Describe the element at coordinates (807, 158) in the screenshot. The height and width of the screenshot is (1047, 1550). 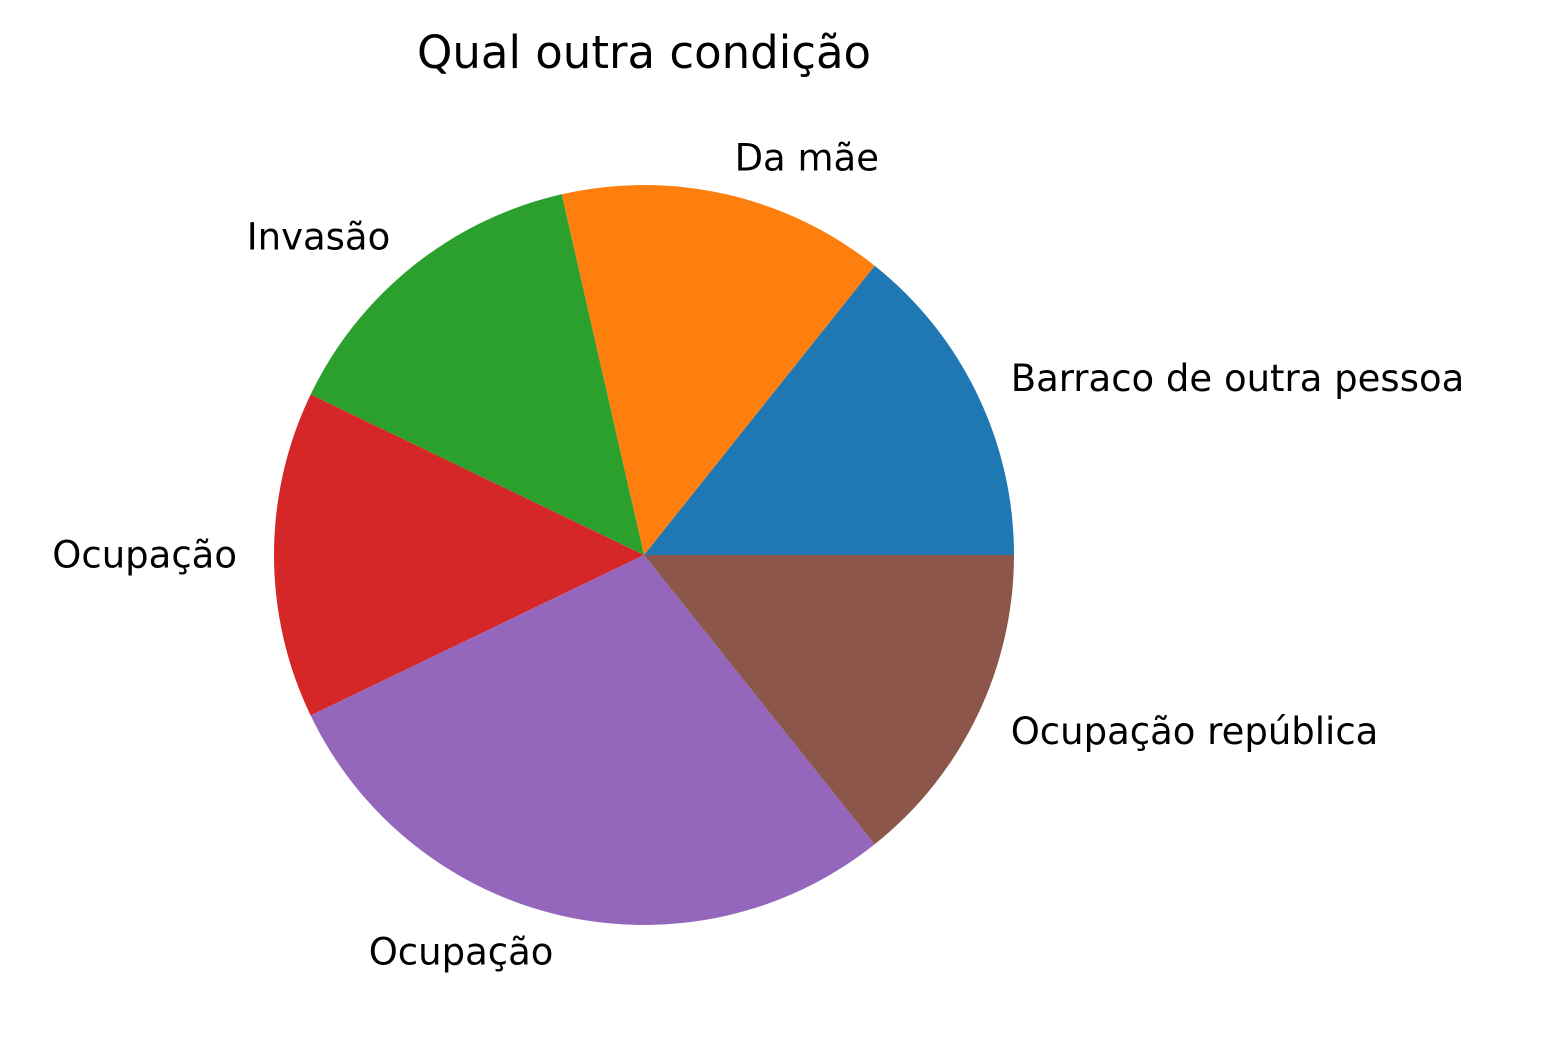
I see `pie-slice-label-1: Da mãe` at that location.